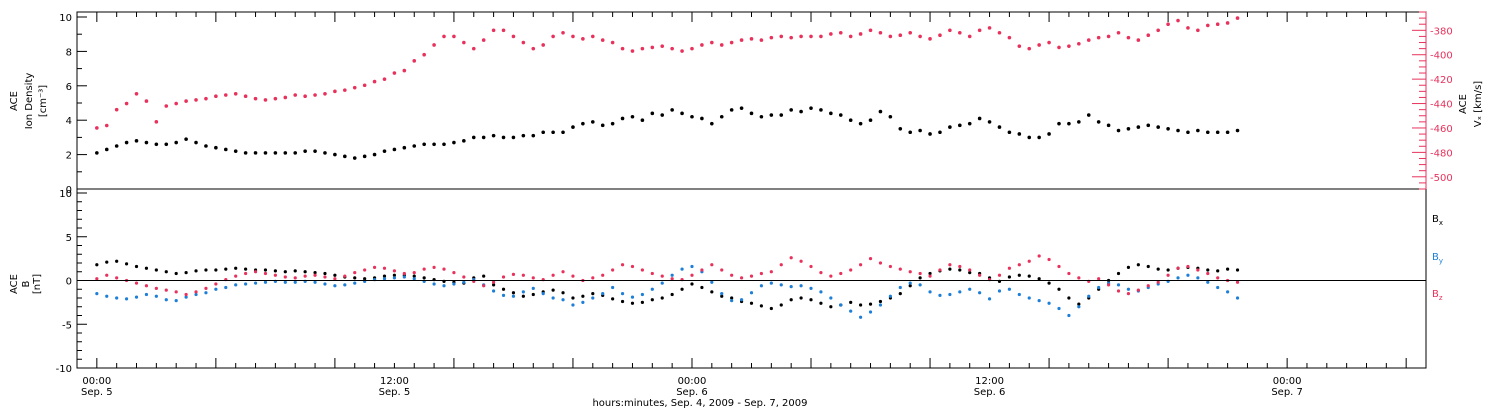 This screenshot has width=1500, height=414. What do you see at coordinates (69, 190) in the screenshot?
I see `top-ytick-label: 0` at bounding box center [69, 190].